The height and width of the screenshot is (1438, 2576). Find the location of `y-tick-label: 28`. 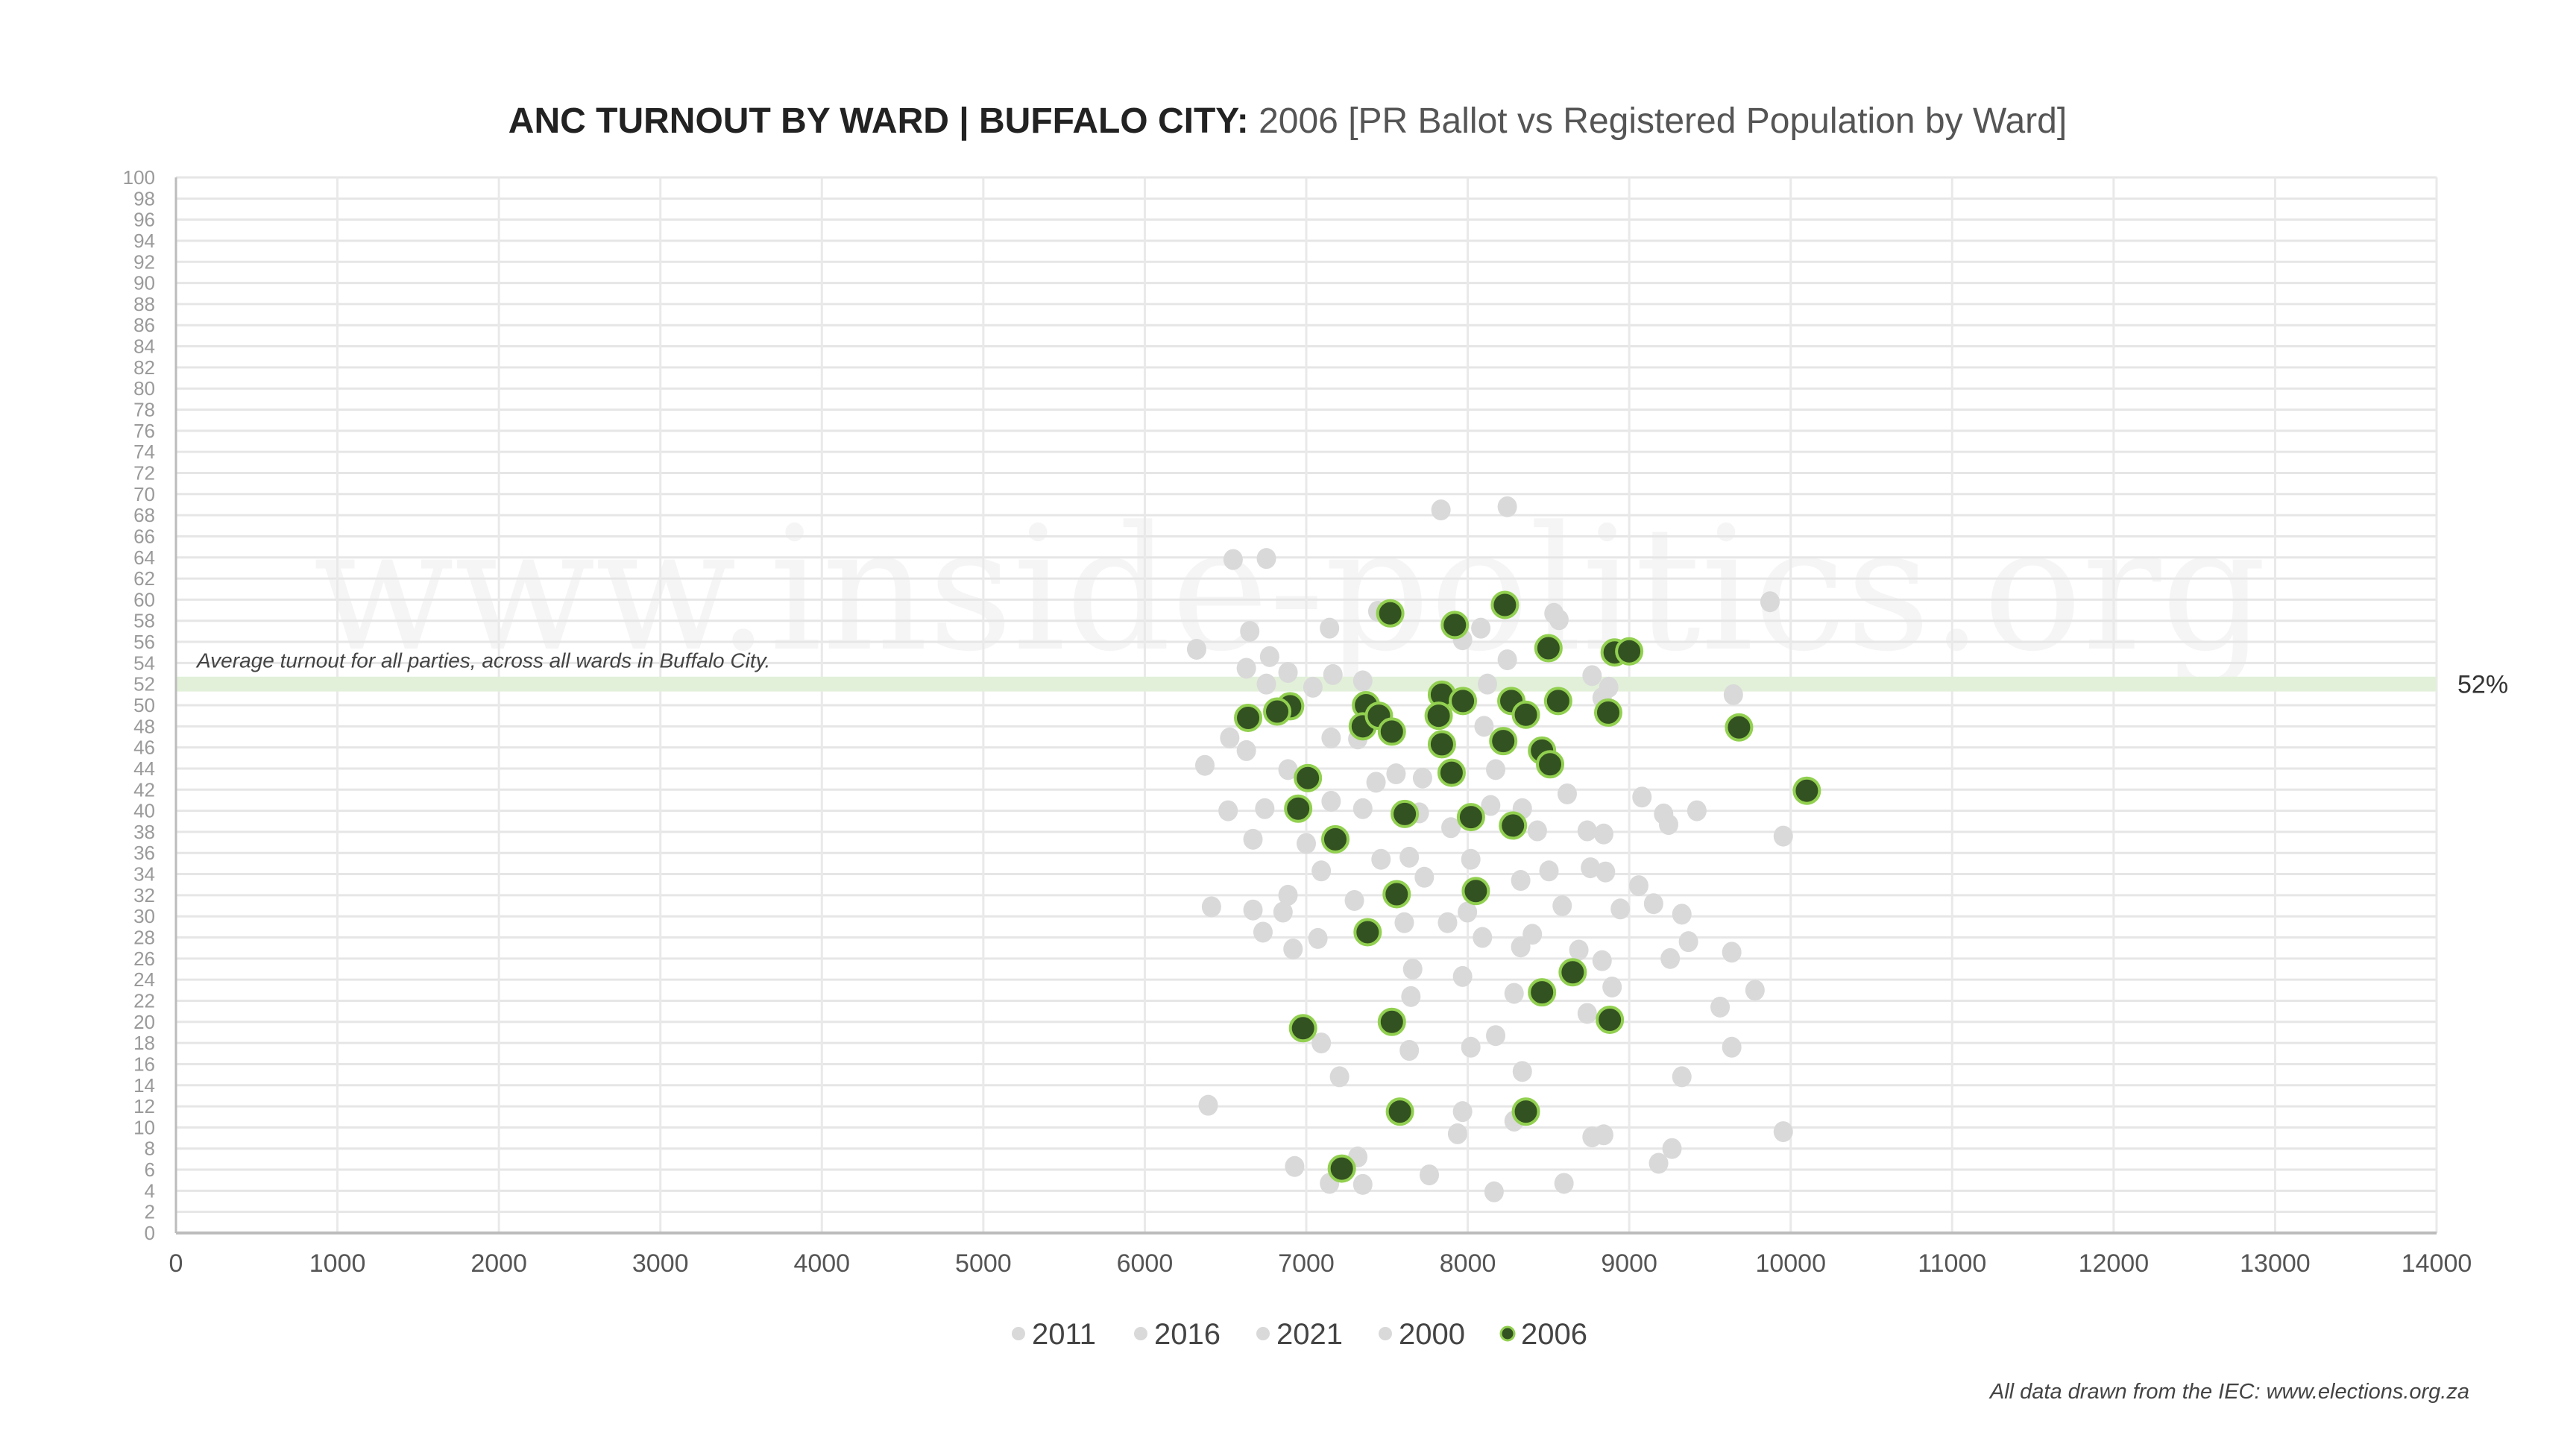

y-tick-label: 28 is located at coordinates (144, 938).